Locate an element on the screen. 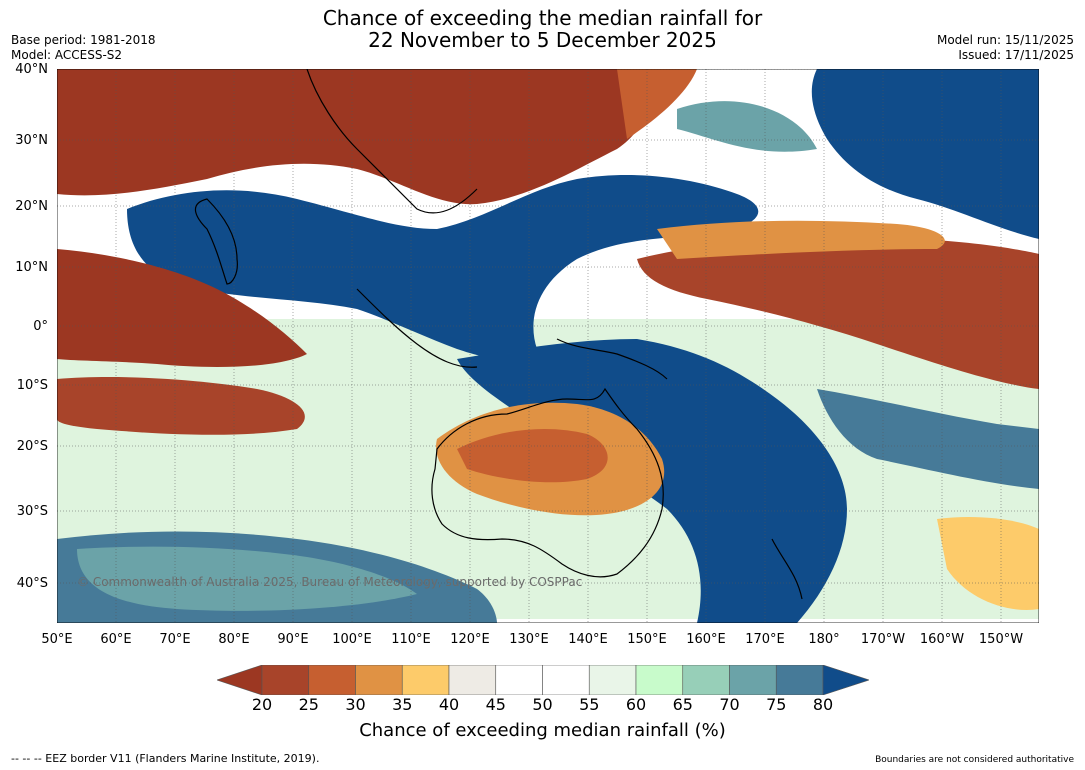 Image resolution: width=1085 pixels, height=770 pixels. lon-label: 110°E is located at coordinates (411, 639).